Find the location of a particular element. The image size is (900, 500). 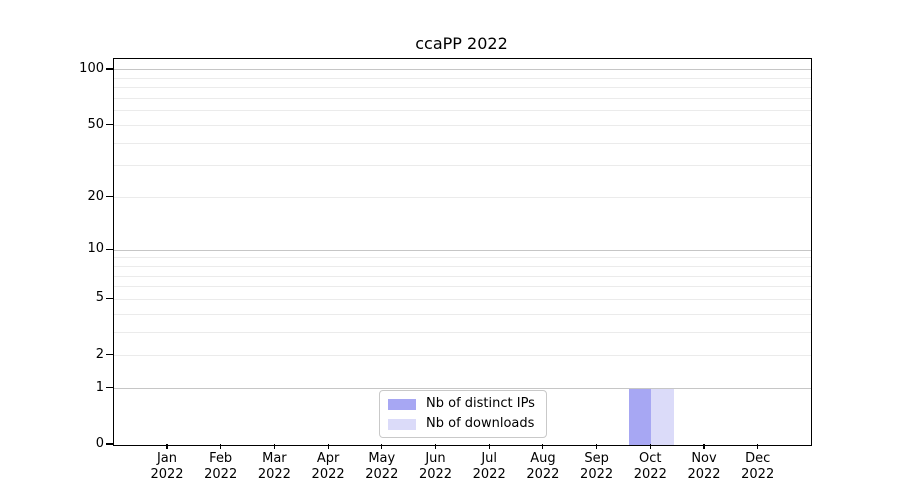

x-tick-label: Feb 2022 is located at coordinates (221, 466).